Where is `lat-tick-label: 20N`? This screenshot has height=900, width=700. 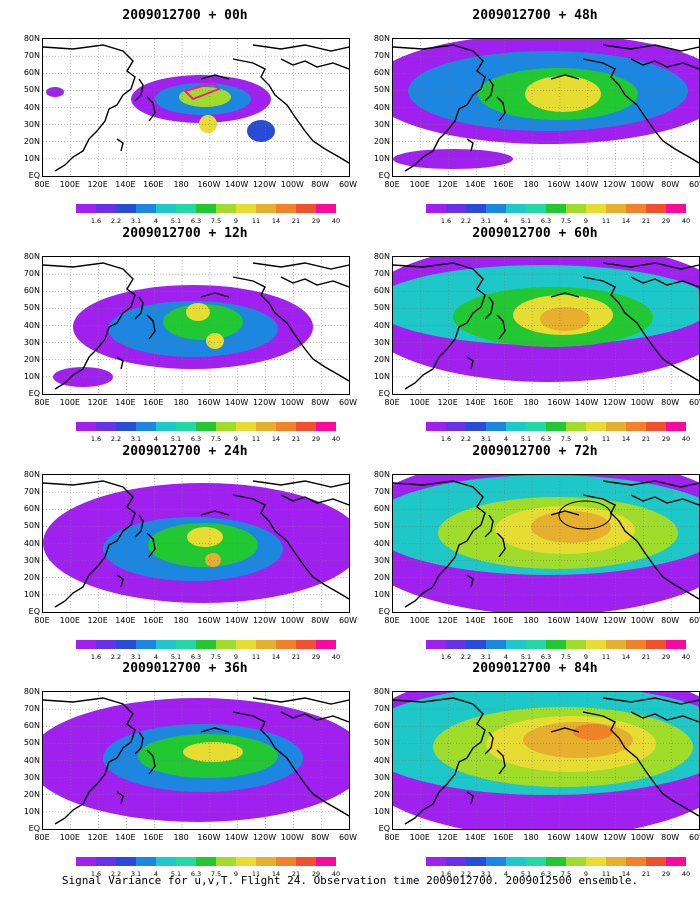 lat-tick-label: 20N is located at coordinates (381, 359).